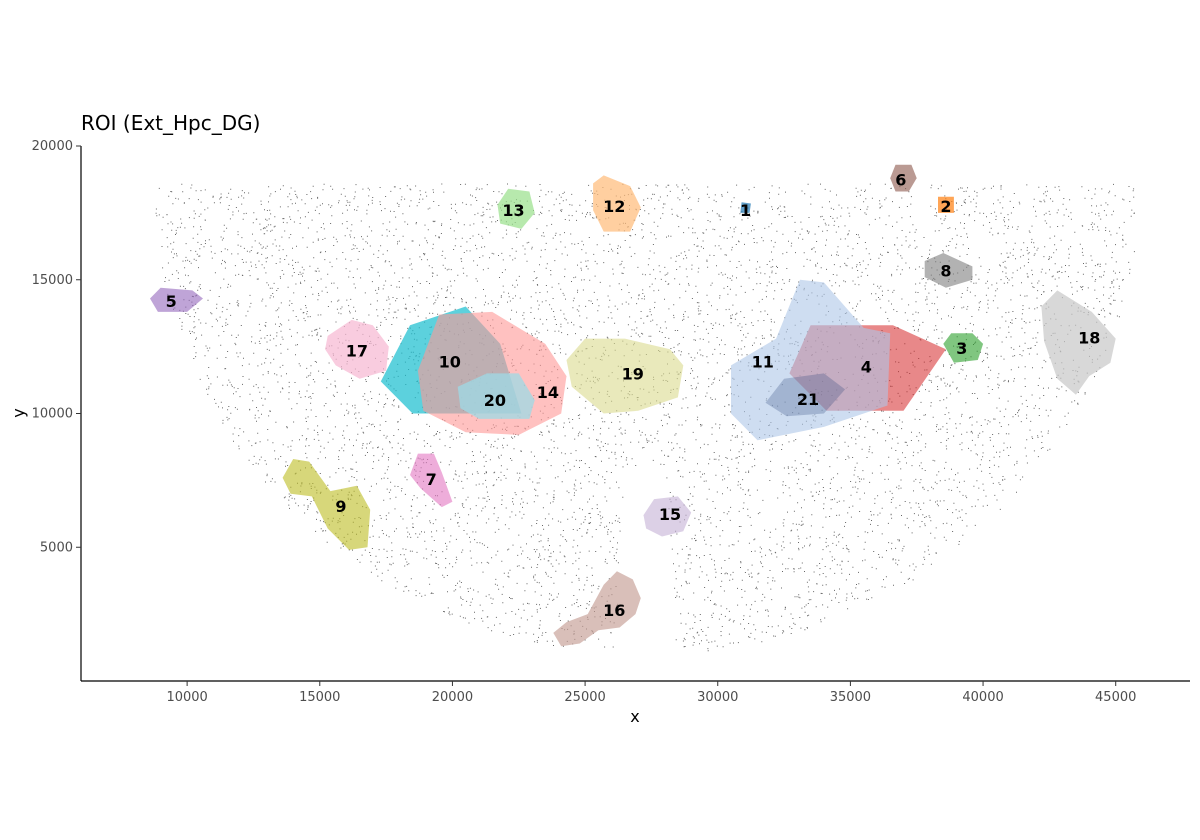 The image size is (1200, 840). What do you see at coordinates (634, 716) in the screenshot?
I see `x-axis-title: x` at bounding box center [634, 716].